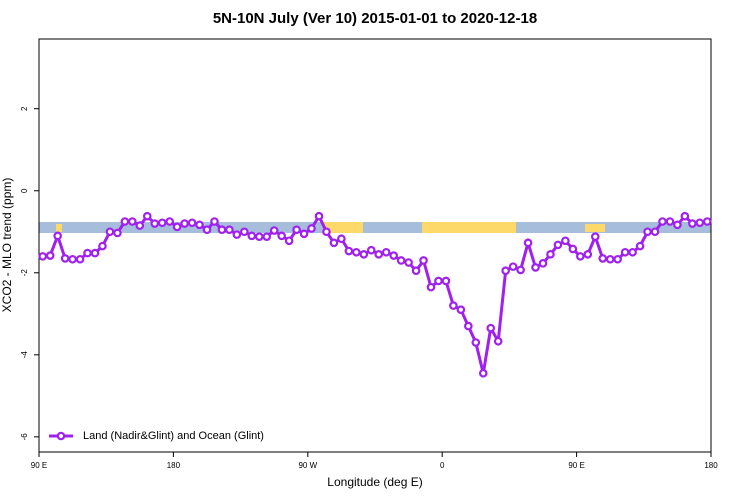 The height and width of the screenshot is (500, 750). I want to click on y-tick-label: -2, so click(24, 273).